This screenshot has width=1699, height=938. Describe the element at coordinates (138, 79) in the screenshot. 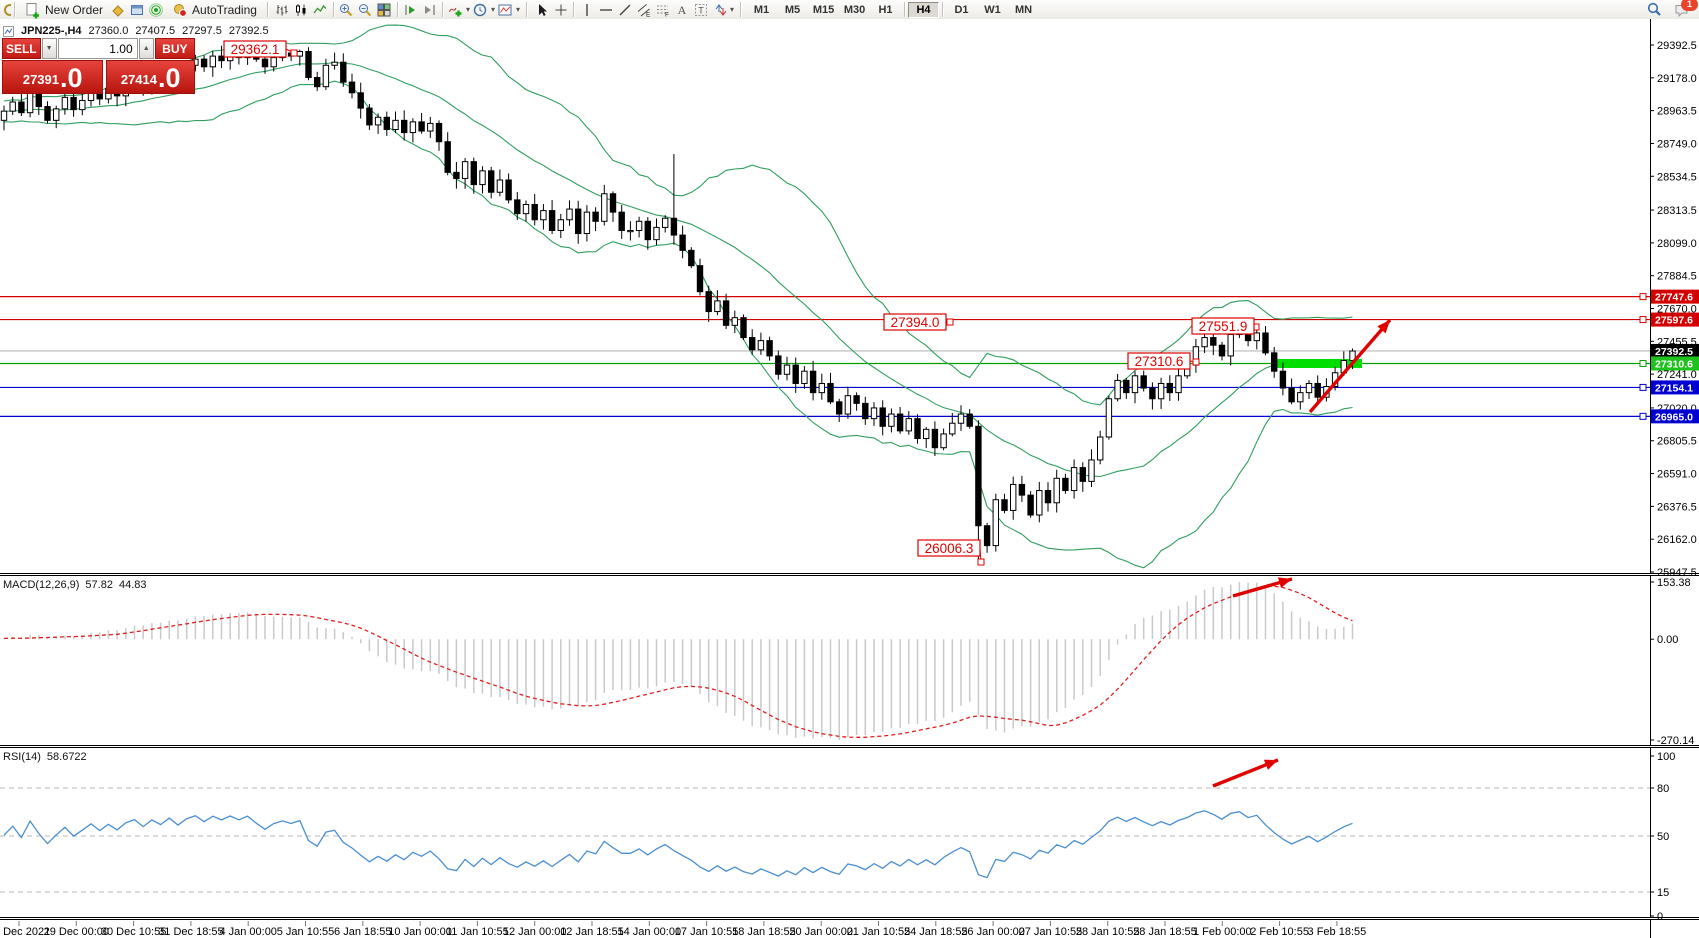

I see `buy-price-main: 27414` at that location.